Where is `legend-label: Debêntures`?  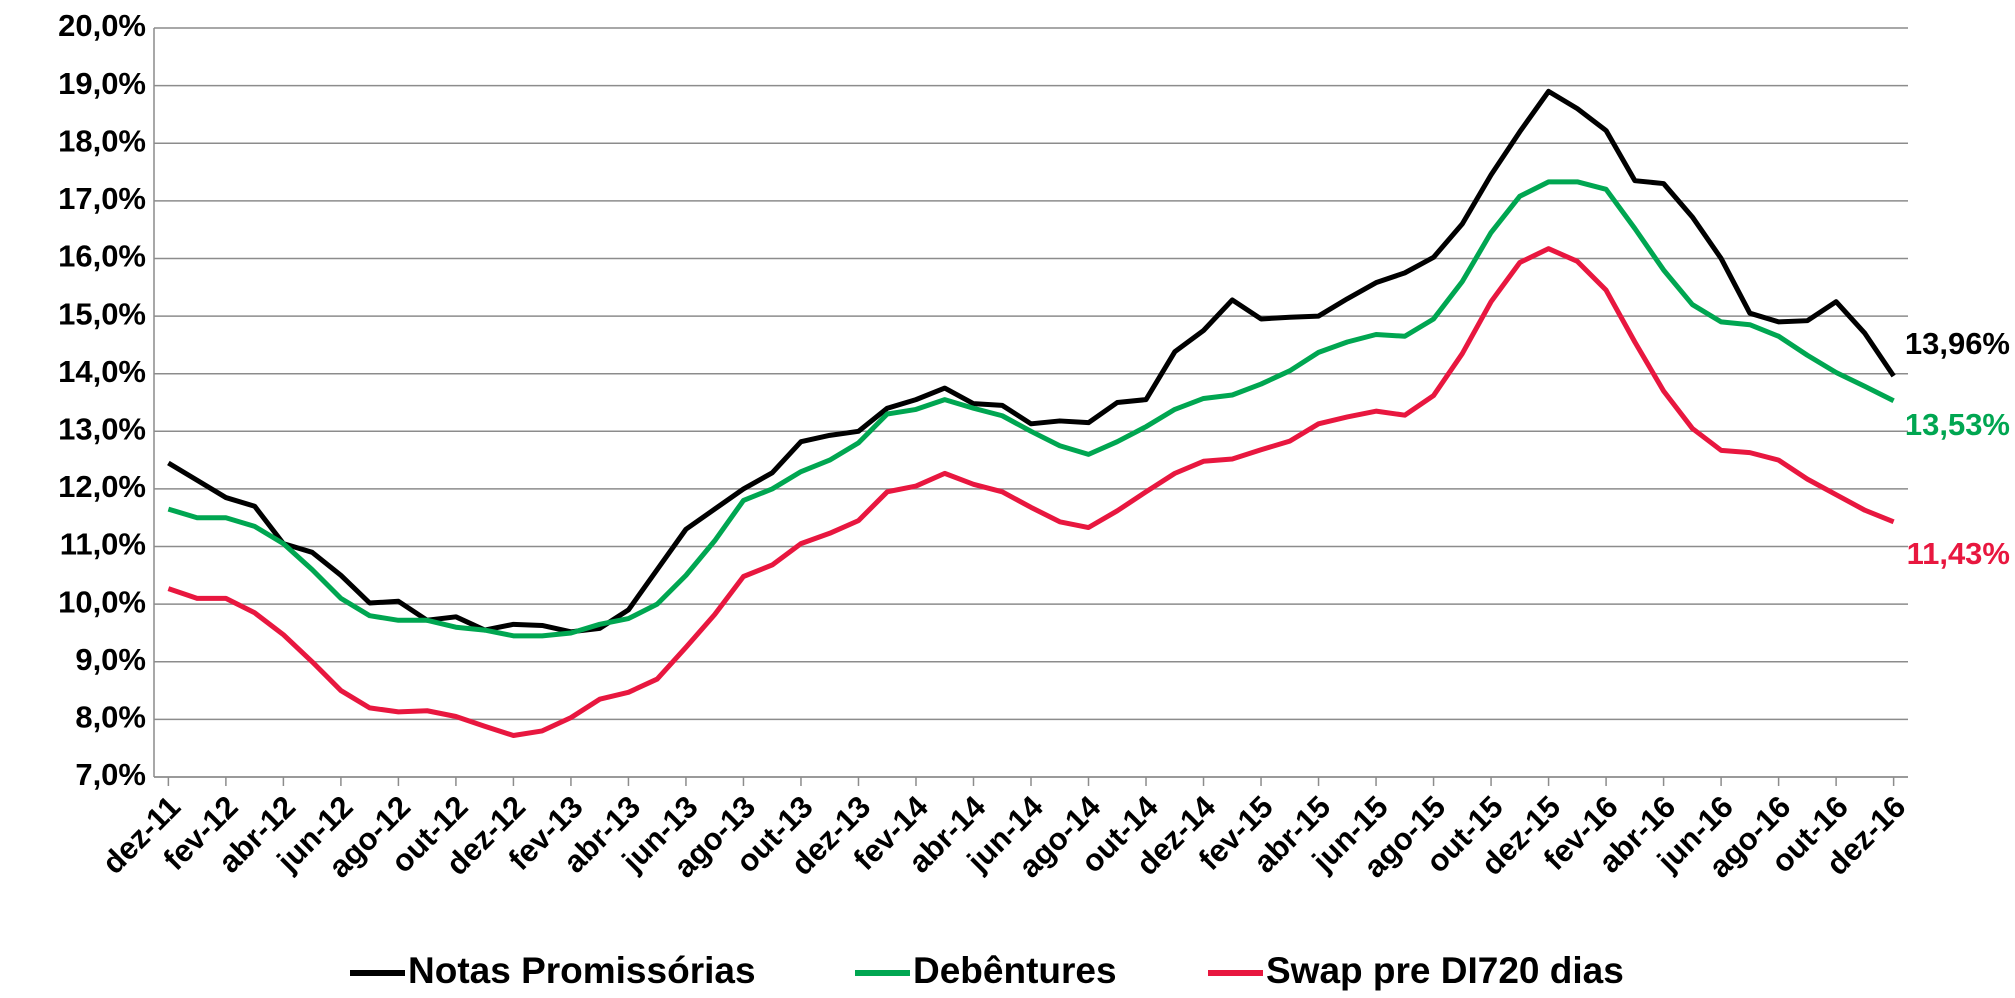 legend-label: Debêntures is located at coordinates (1015, 970).